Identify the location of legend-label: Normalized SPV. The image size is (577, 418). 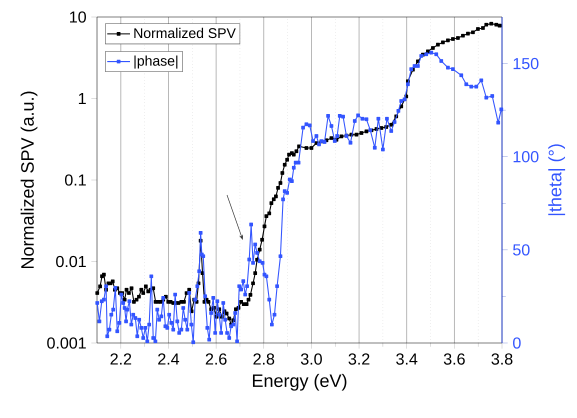
(185, 33).